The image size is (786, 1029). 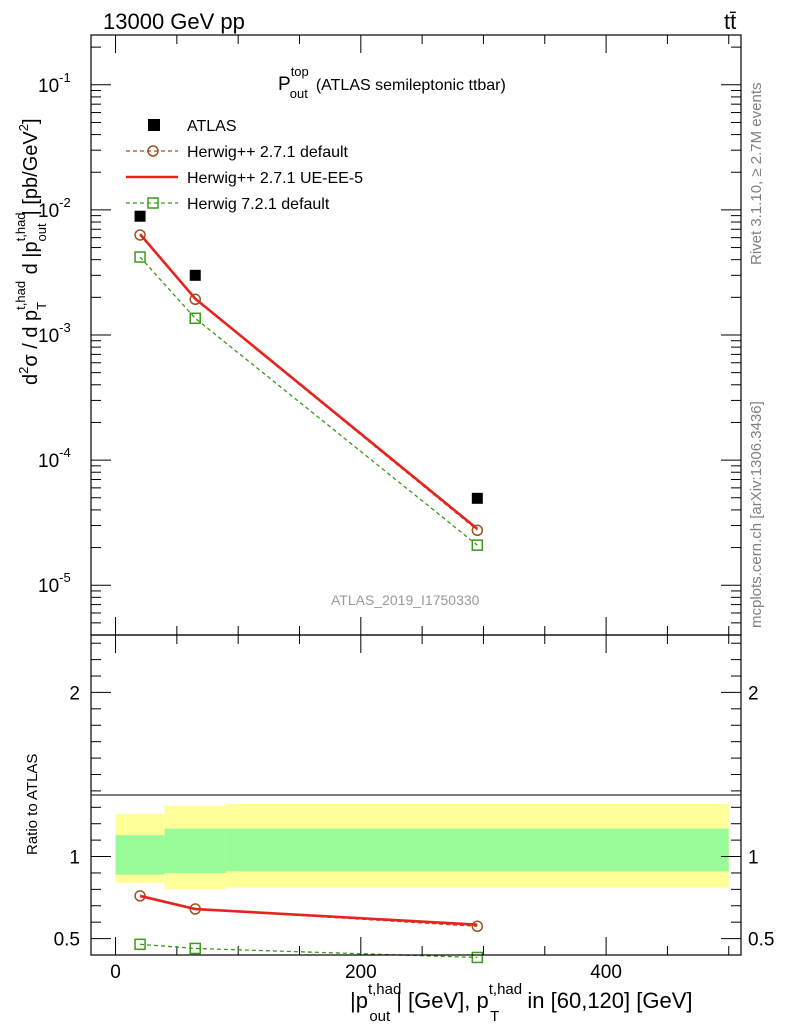 What do you see at coordinates (756, 514) in the screenshot?
I see `mcplots-label: mcplots.cern.ch [arXiv:1306.3436]` at bounding box center [756, 514].